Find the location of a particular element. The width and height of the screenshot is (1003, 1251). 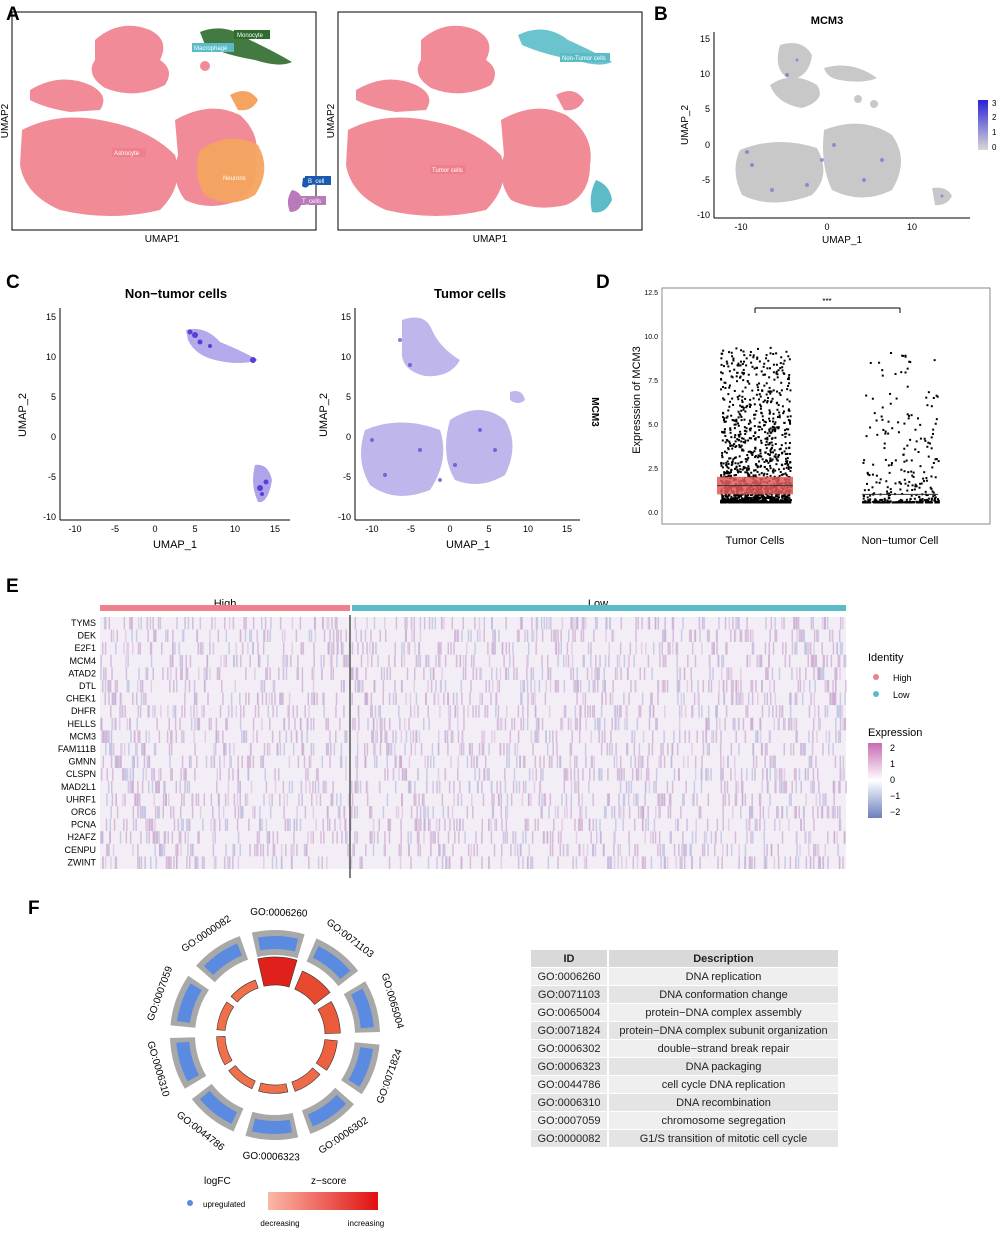

f-table-row: GO:0006323 DNA packaging is located at coordinates (684, 1066).